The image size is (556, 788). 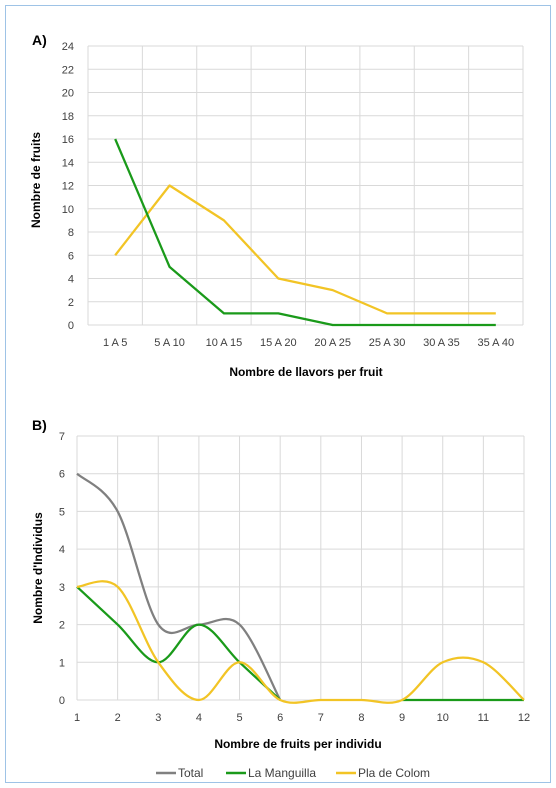 What do you see at coordinates (62, 588) in the screenshot?
I see `panel-b-y-tick-label: 3` at bounding box center [62, 588].